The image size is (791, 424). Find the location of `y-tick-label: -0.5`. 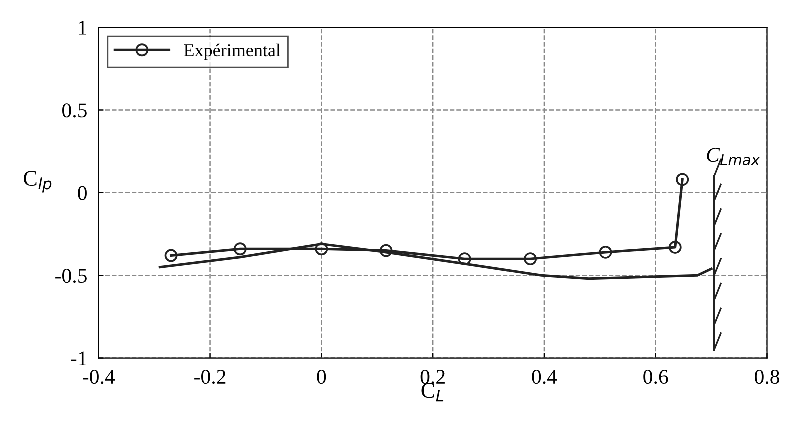

y-tick-label: -0.5 is located at coordinates (71, 276).